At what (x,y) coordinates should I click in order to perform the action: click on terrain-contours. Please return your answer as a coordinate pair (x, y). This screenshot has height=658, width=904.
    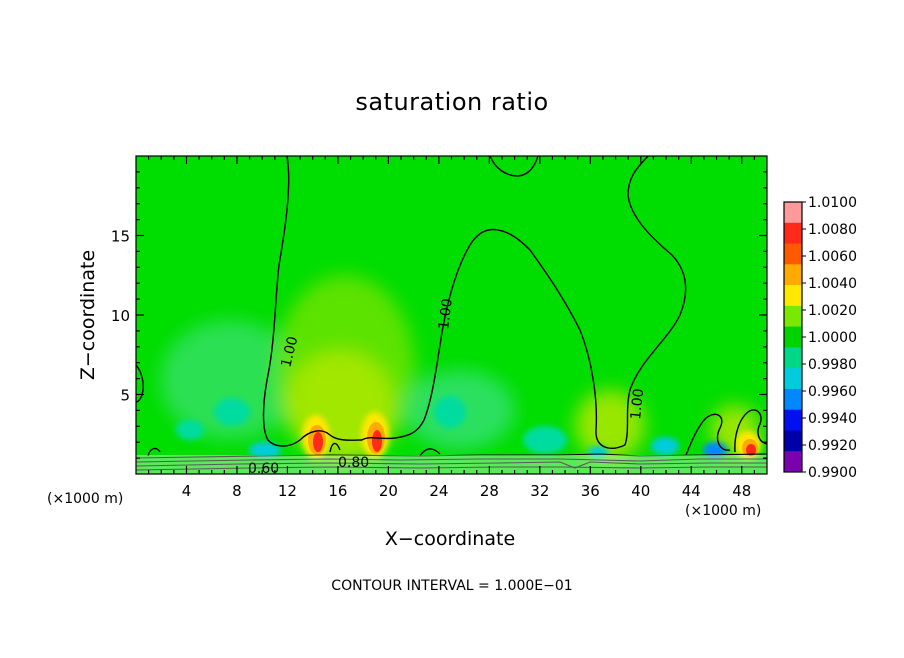
    Looking at the image, I should click on (451, 463).